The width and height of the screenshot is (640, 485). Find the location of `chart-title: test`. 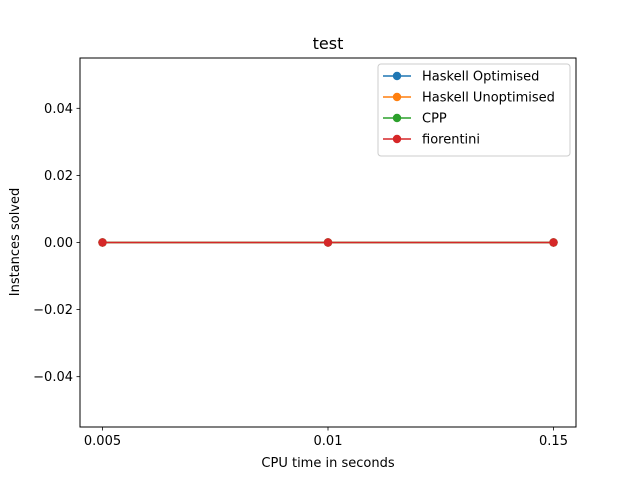

chart-title: test is located at coordinates (328, 43).